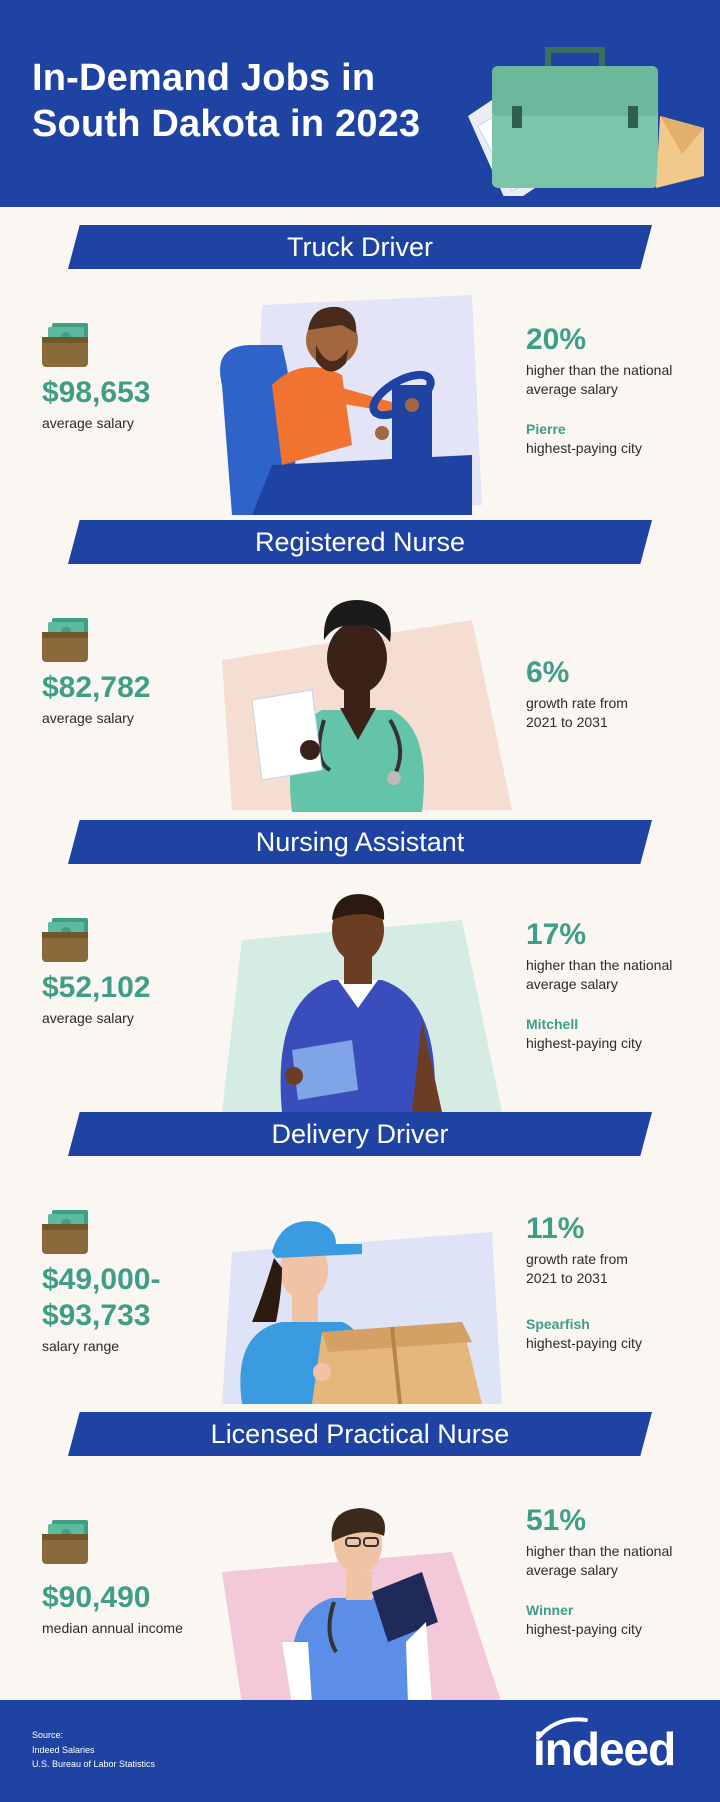  What do you see at coordinates (558, 1324) in the screenshot?
I see `city-name: Spearfish` at bounding box center [558, 1324].